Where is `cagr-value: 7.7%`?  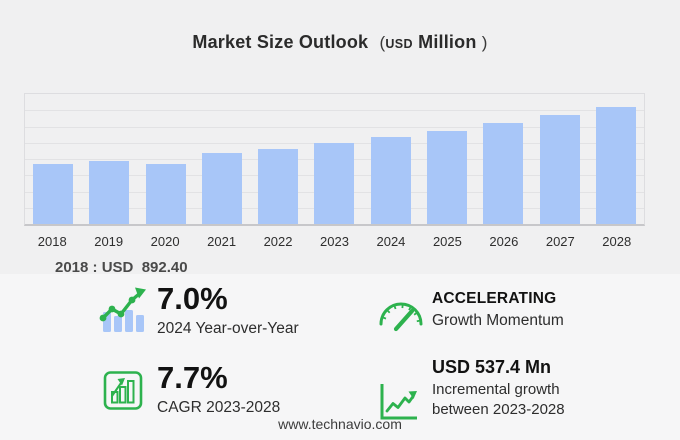
cagr-value: 7.7% is located at coordinates (192, 377).